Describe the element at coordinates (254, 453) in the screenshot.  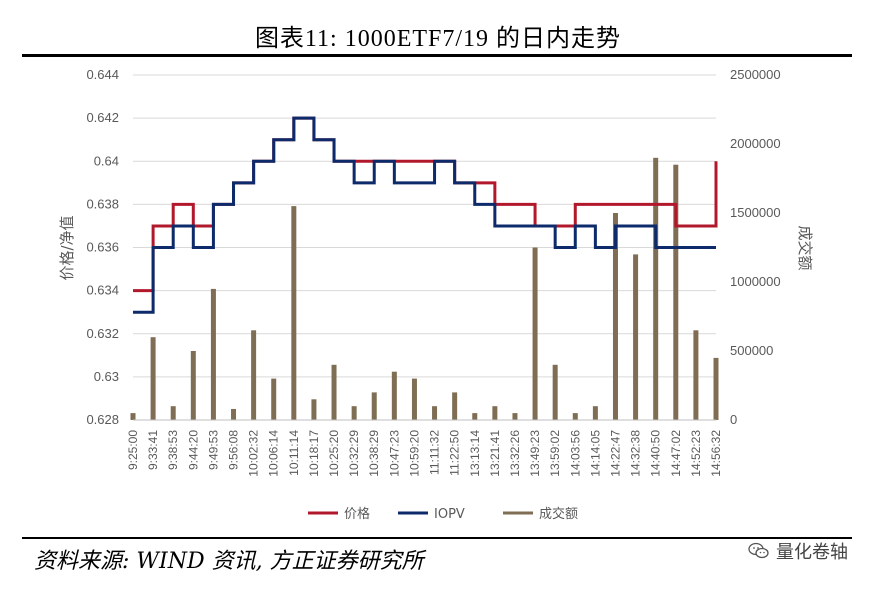
I see `x-tick-label: 10:02:32` at that location.